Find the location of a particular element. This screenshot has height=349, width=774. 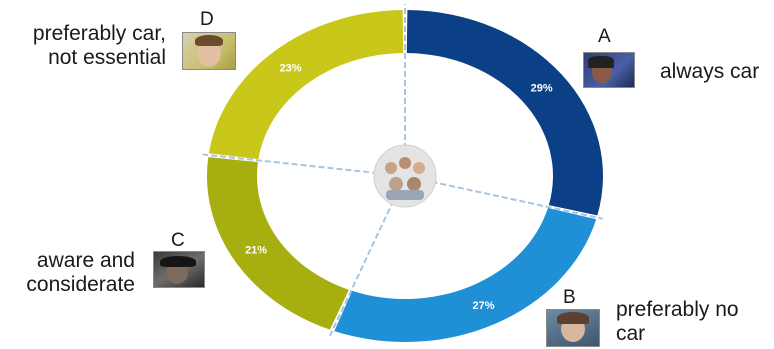

center-group-photo is located at coordinates (405, 176).